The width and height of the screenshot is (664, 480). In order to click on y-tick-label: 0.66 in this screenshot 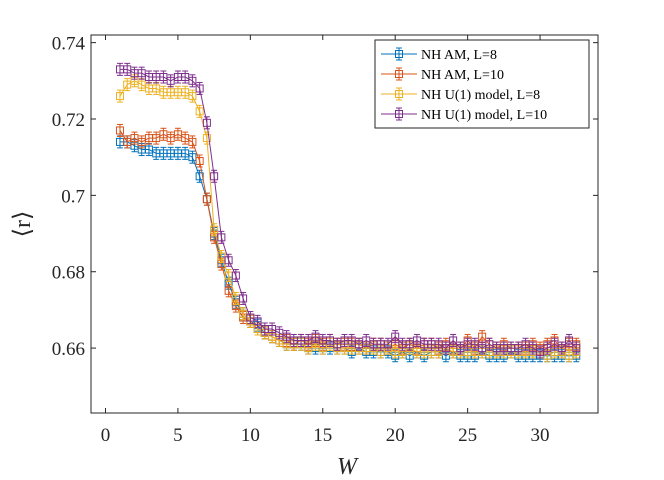, I will do `click(68, 349)`.